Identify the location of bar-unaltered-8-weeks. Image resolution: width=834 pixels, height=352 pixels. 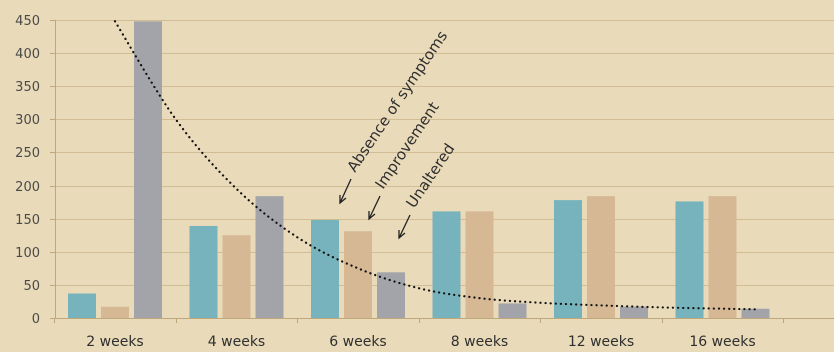
(512, 310).